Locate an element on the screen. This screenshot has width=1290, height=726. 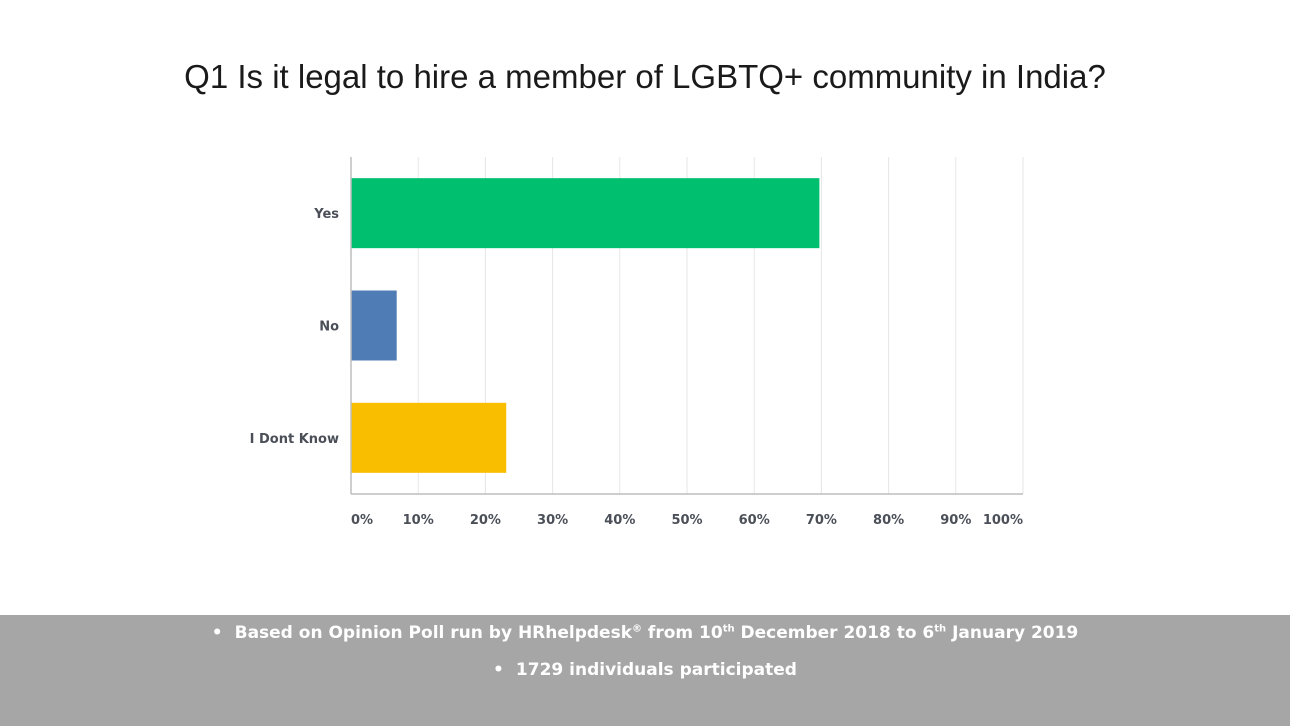
category-label: No is located at coordinates (329, 327).